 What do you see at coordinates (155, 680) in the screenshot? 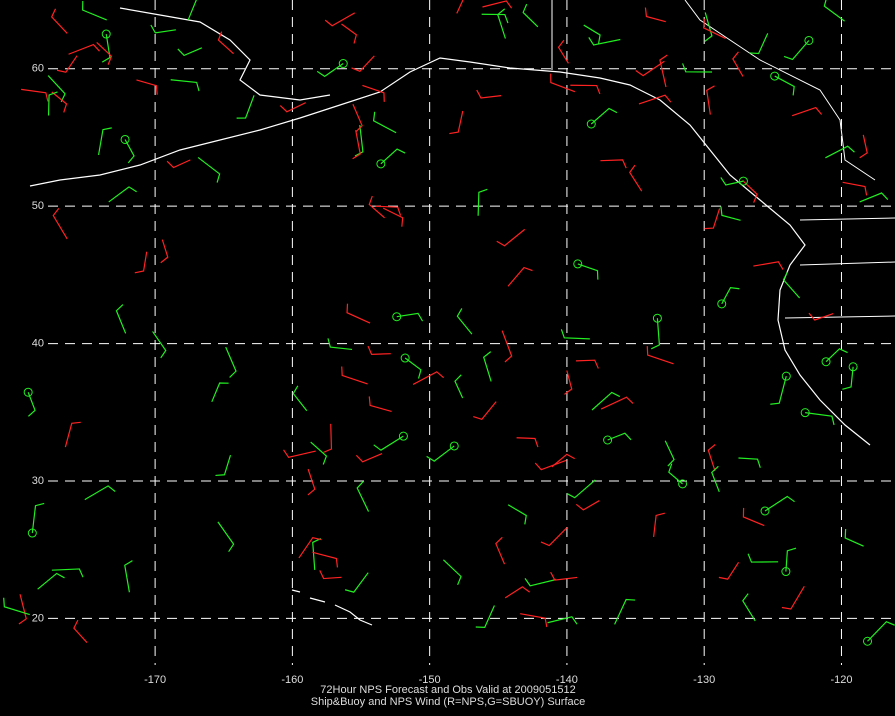
I see `x-tick-label: -170` at bounding box center [155, 680].